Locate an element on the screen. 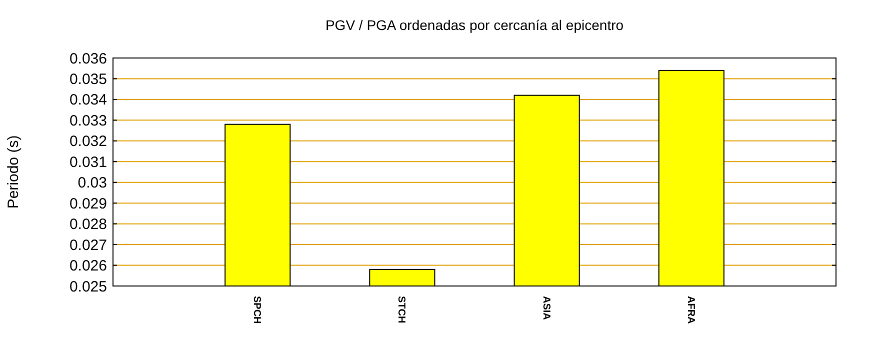  y-tick-label: 0.026 is located at coordinates (88, 266).